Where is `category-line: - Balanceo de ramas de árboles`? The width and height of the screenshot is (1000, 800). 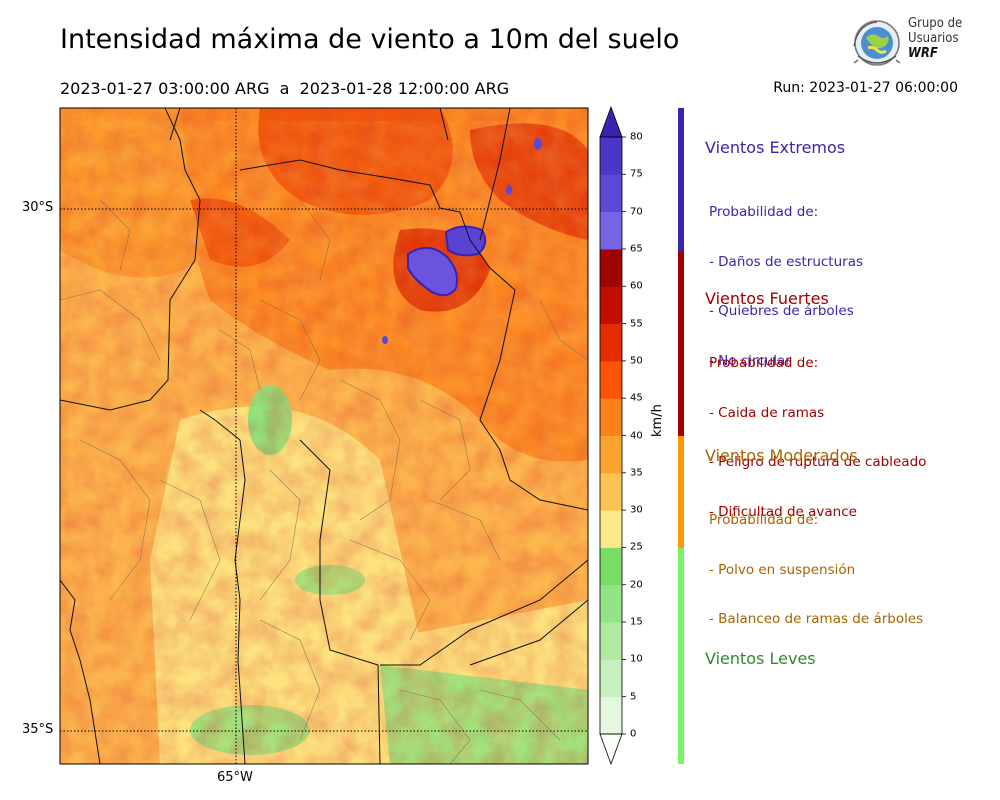 category-line: - Balanceo de ramas de árboles is located at coordinates (816, 619).